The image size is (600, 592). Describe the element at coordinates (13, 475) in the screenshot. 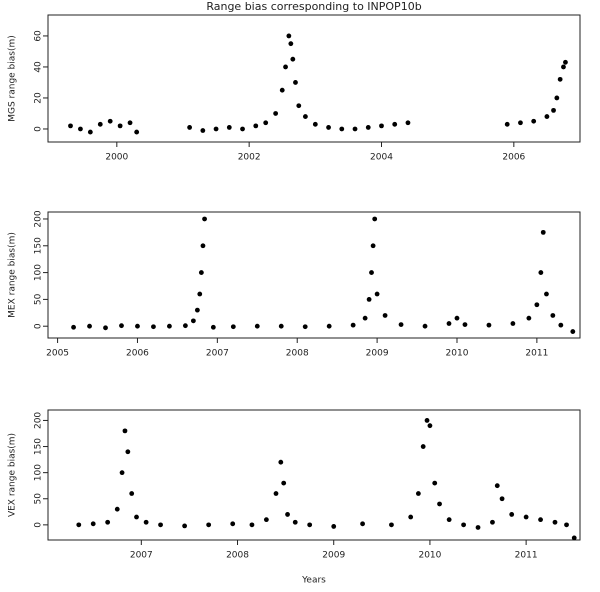

I see `y-axis-label: VEX range bias(m)` at that location.